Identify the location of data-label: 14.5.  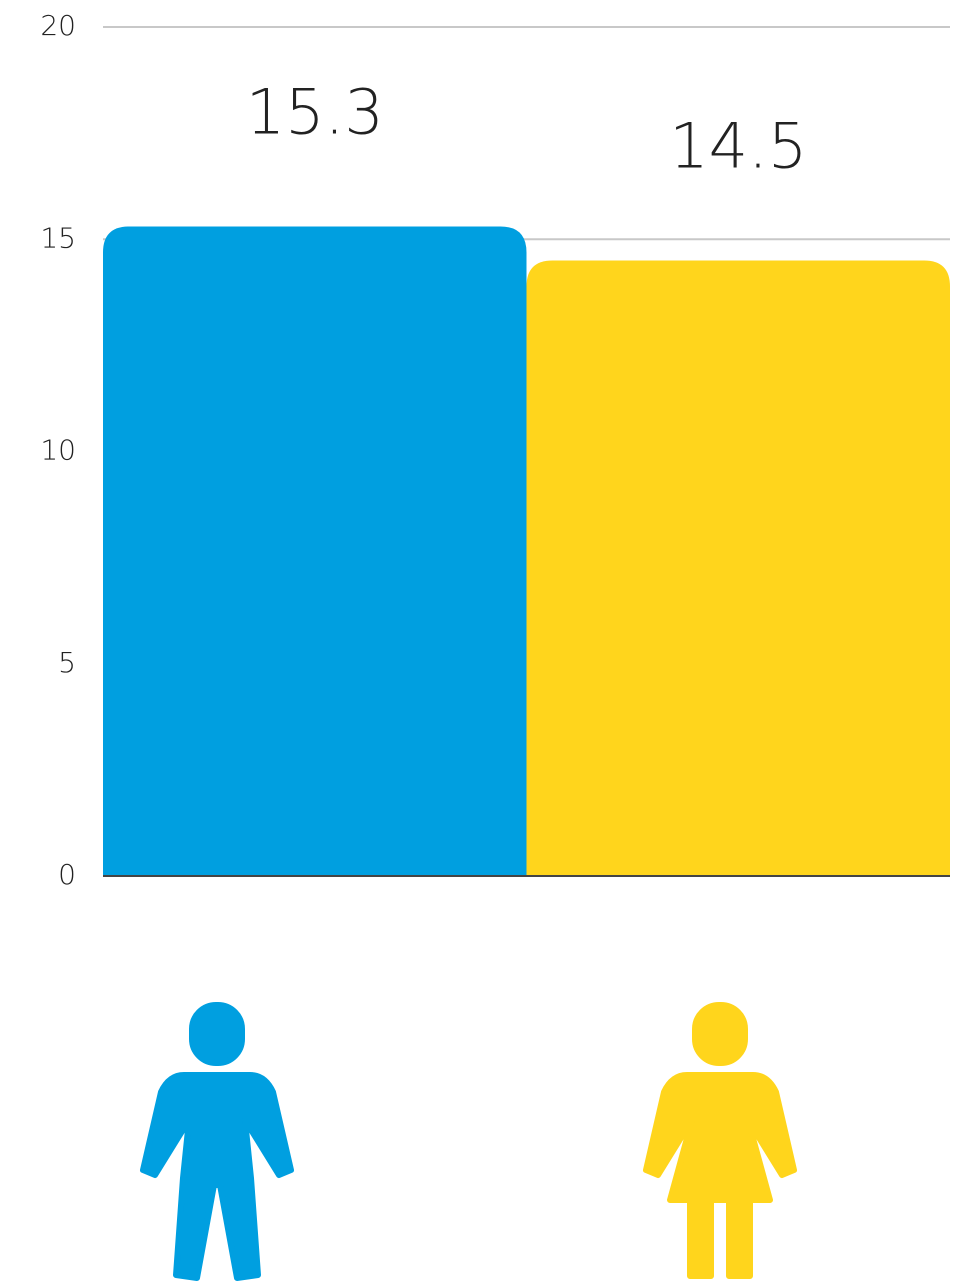
(738, 145).